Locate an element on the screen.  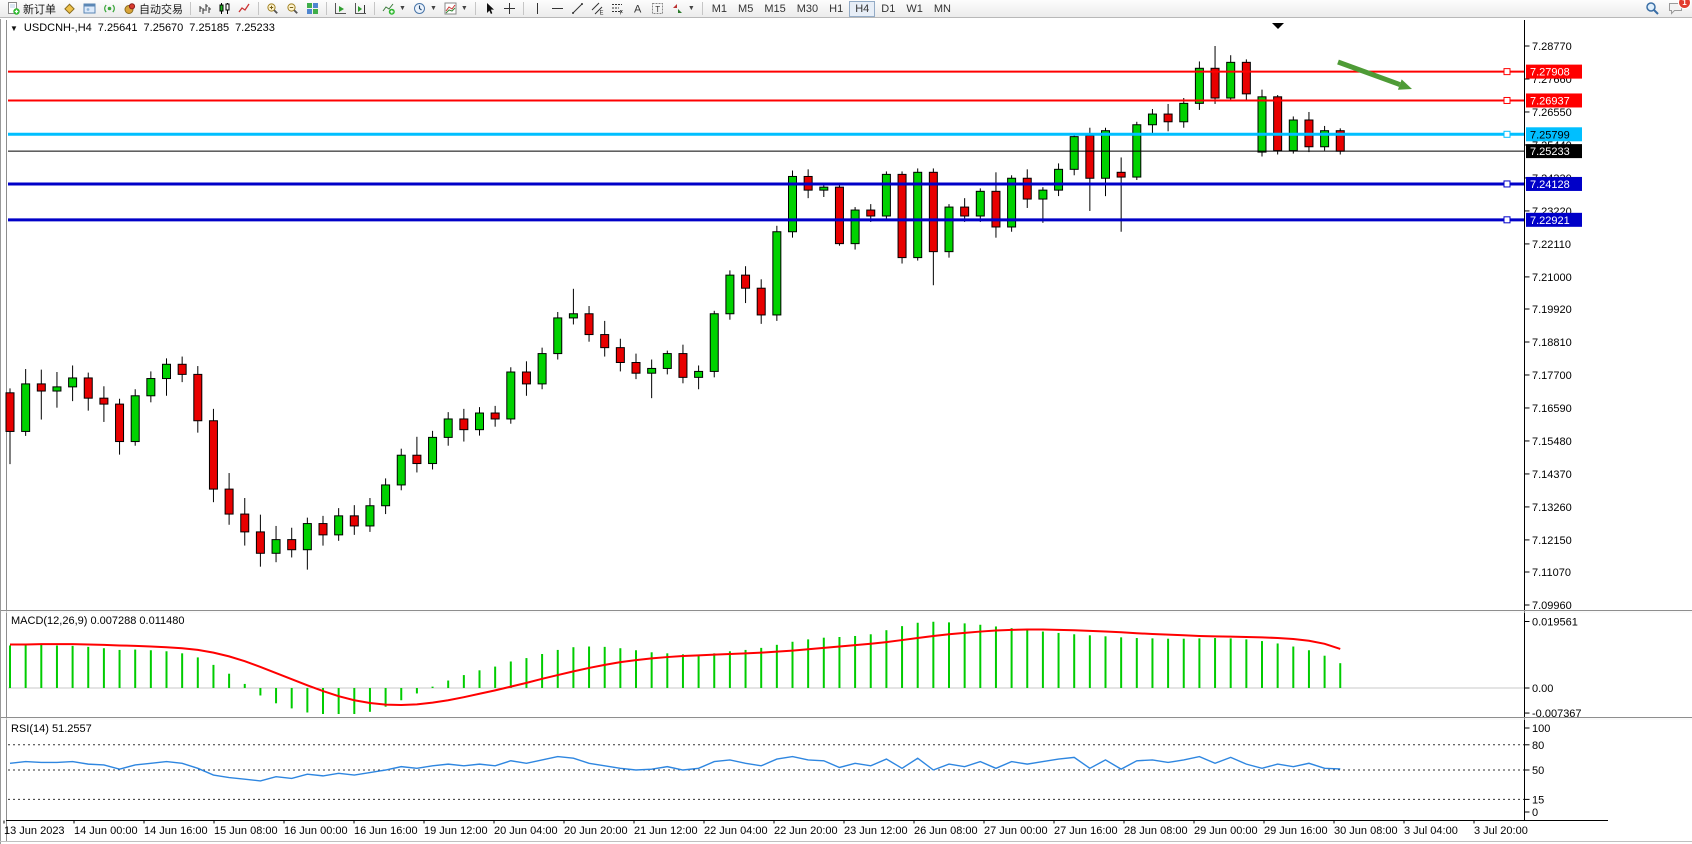
support-line-1-handle is located at coordinates (1507, 184).